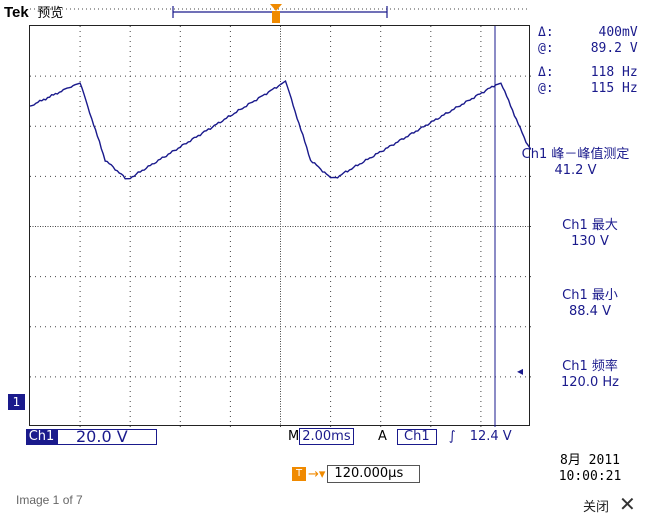 Image resolution: width=655 pixels, height=517 pixels. I want to click on timebase-readout: M 2.00ms, so click(328, 436).